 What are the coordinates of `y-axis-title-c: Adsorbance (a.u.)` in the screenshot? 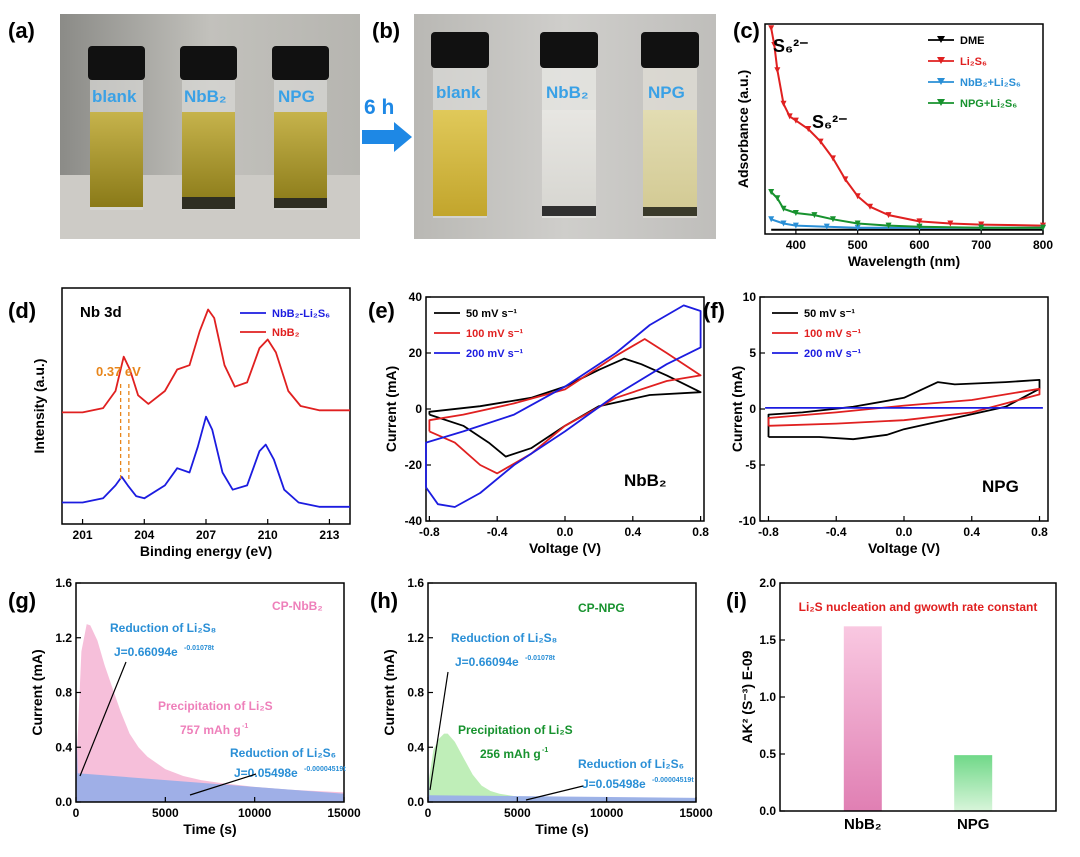 It's located at (743, 129).